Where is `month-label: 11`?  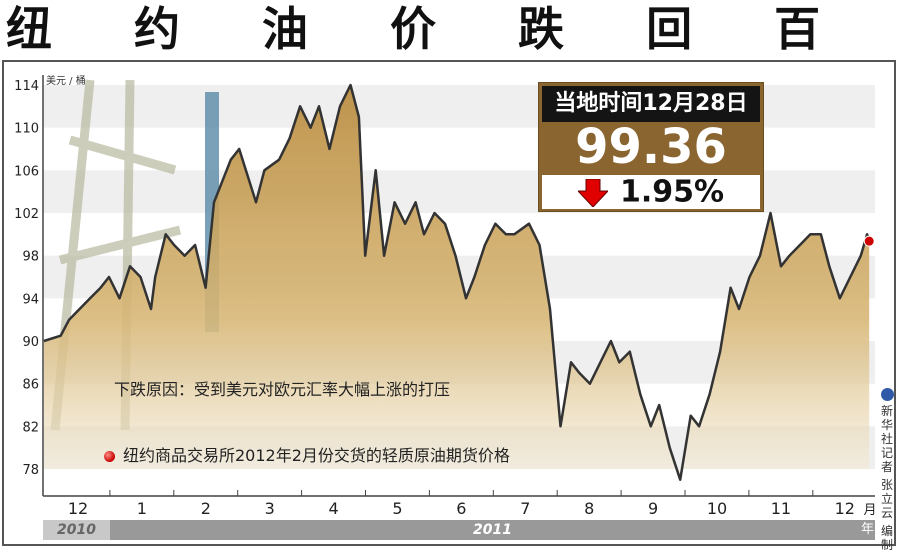 month-label: 11 is located at coordinates (781, 508).